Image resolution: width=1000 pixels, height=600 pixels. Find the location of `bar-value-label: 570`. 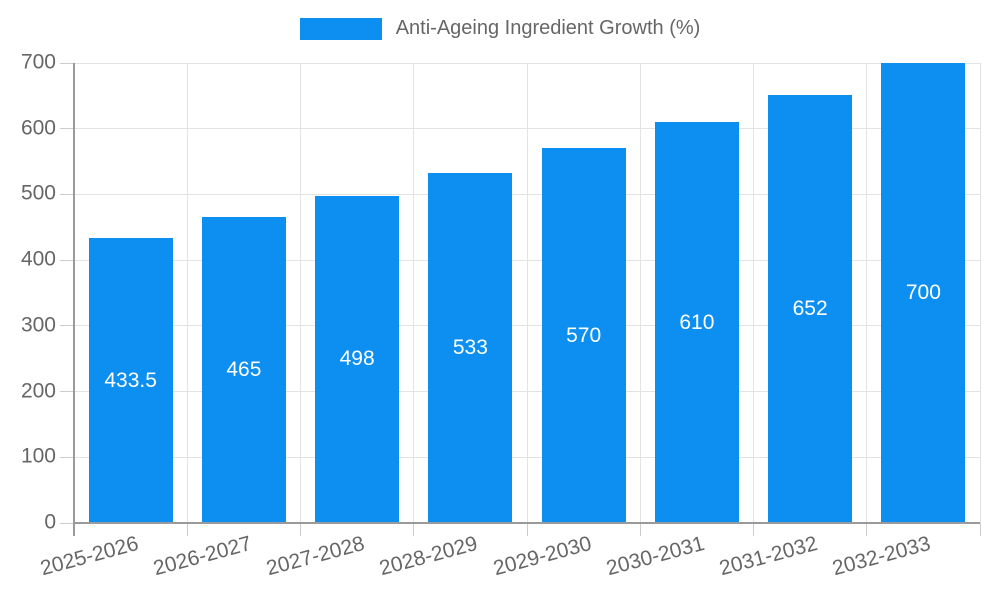

bar-value-label: 570 is located at coordinates (584, 335).